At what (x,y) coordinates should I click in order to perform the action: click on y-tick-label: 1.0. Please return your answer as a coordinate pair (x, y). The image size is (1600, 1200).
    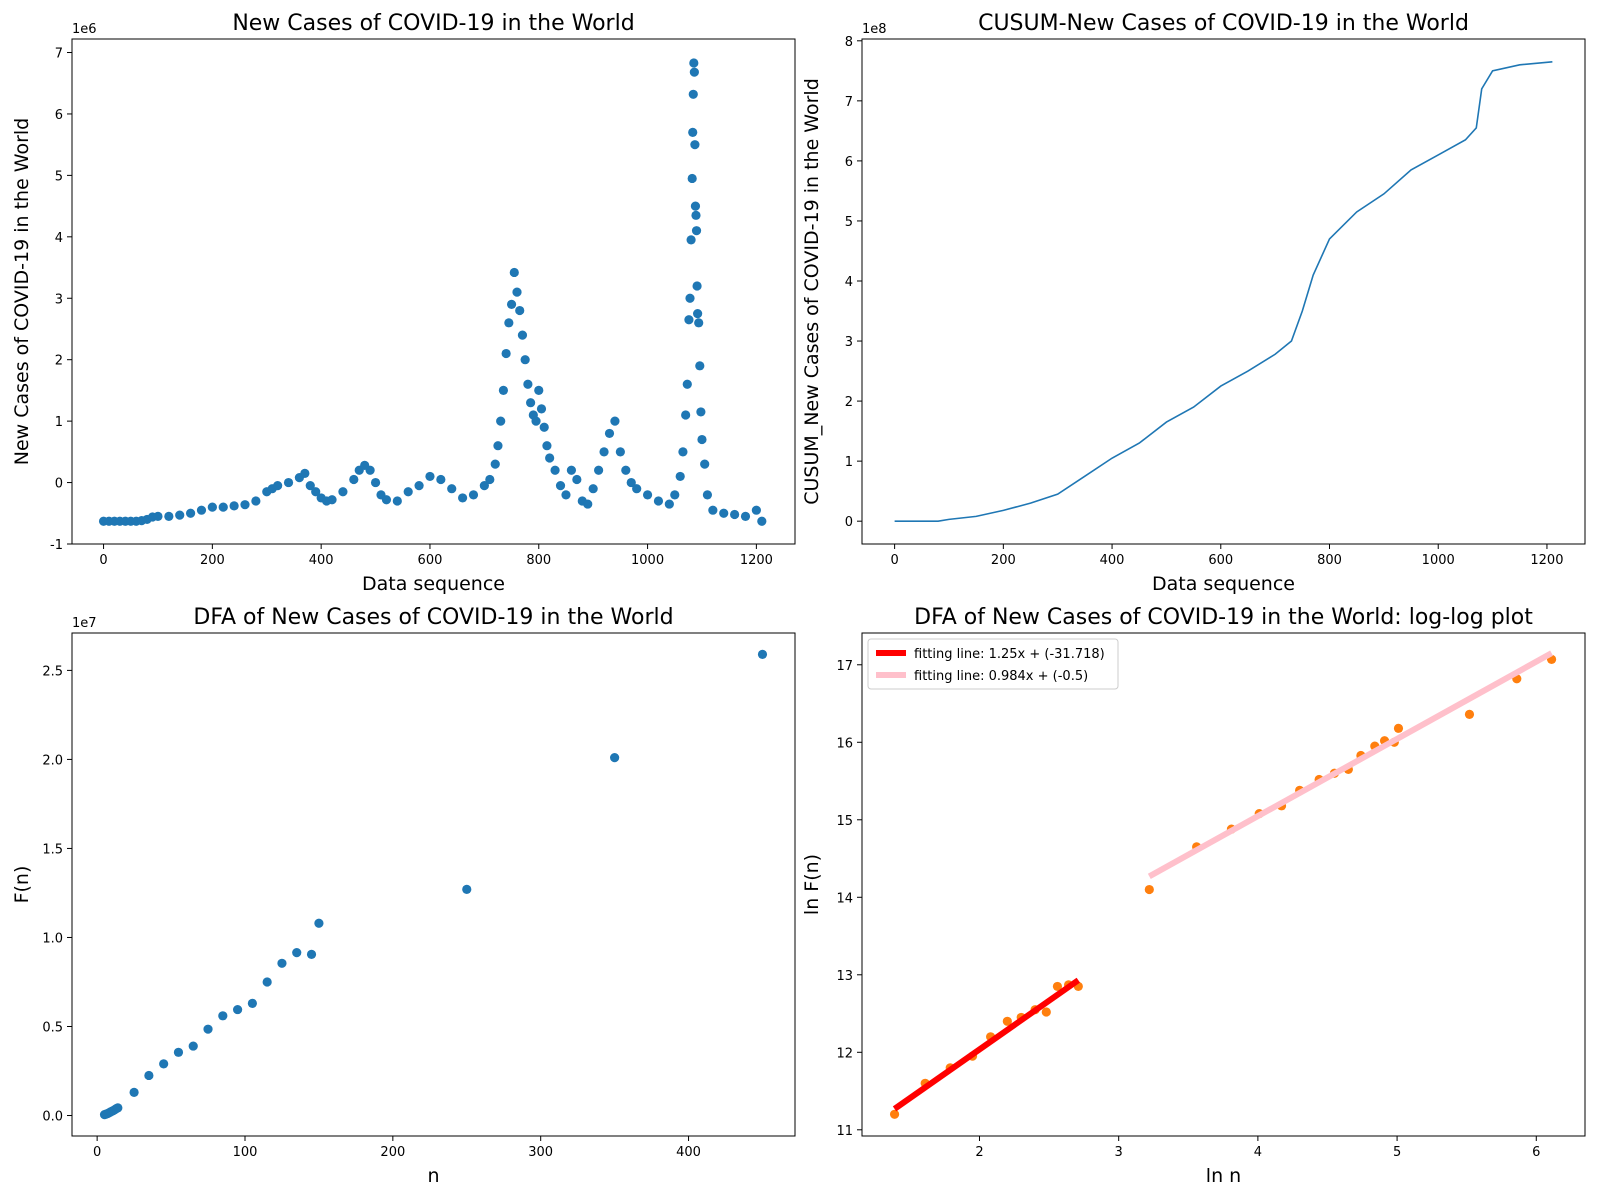
    Looking at the image, I should click on (52, 938).